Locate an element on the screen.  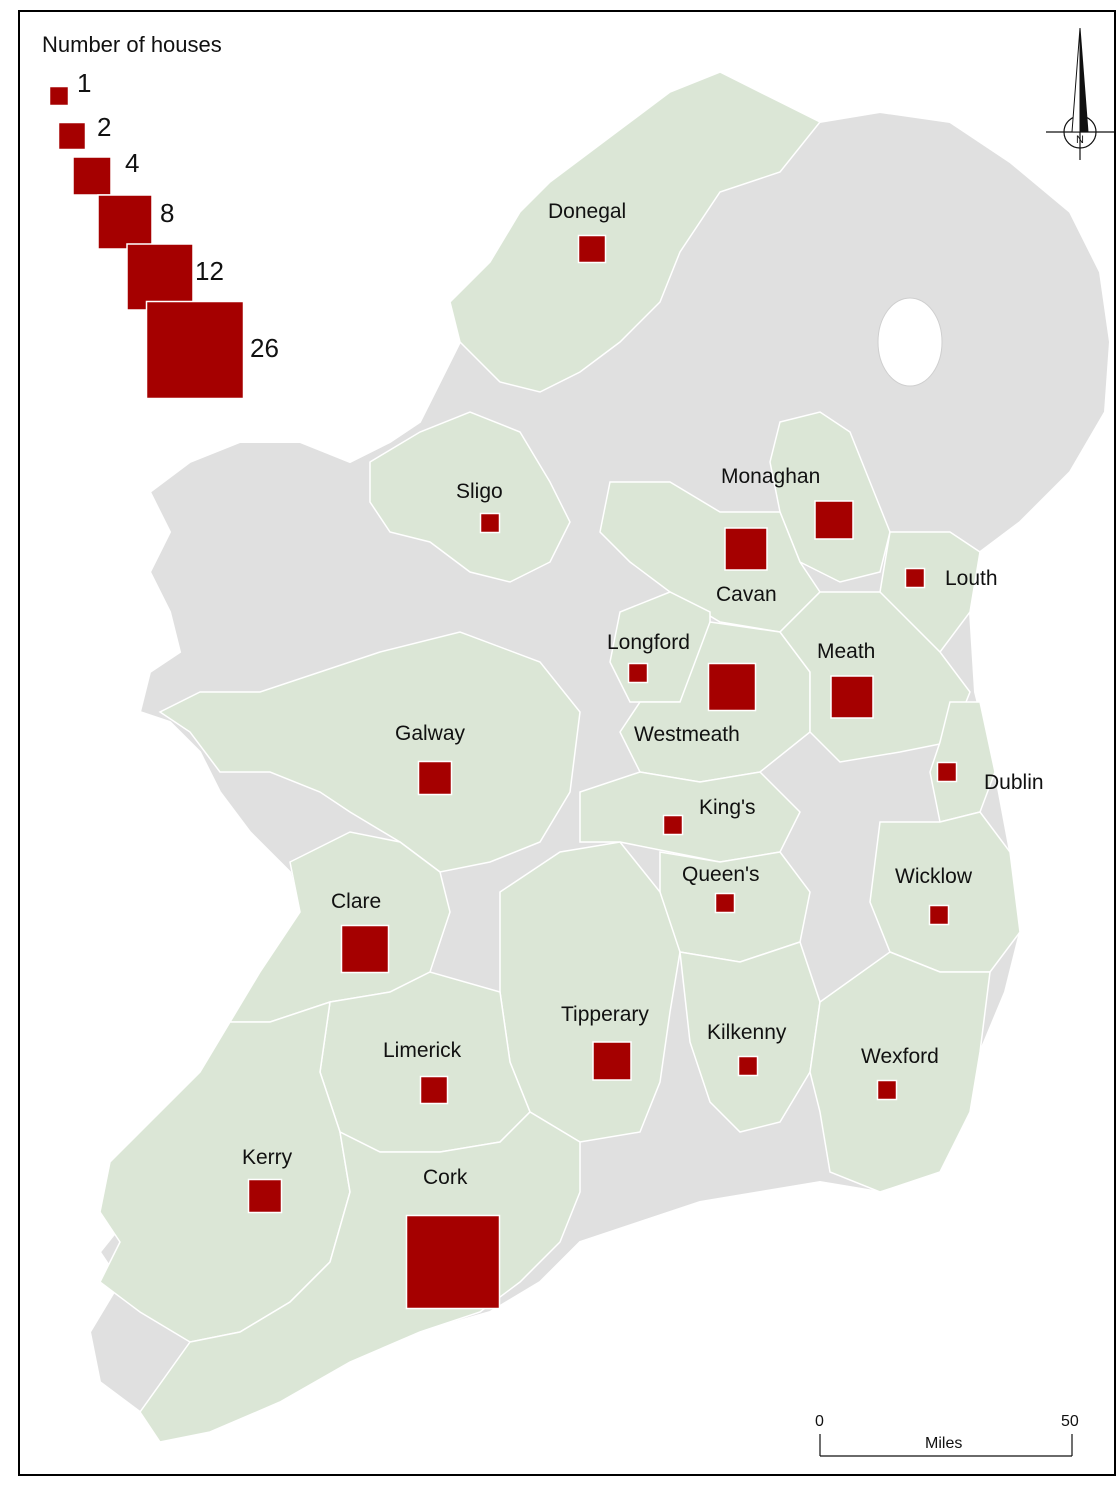
label-monaghan: Monaghan is located at coordinates (770, 476).